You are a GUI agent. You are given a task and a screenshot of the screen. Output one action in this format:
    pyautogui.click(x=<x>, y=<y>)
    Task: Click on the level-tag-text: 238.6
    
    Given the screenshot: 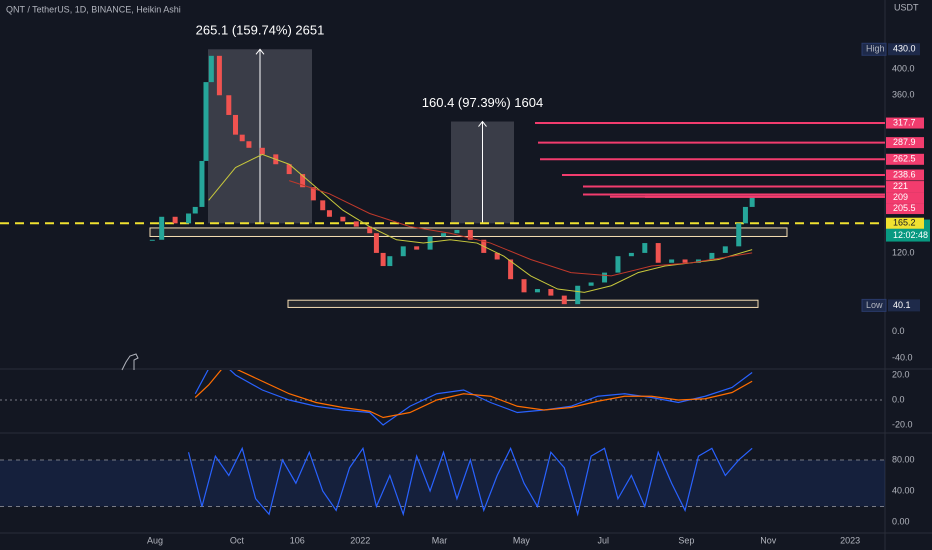 What is the action you would take?
    pyautogui.click(x=904, y=174)
    